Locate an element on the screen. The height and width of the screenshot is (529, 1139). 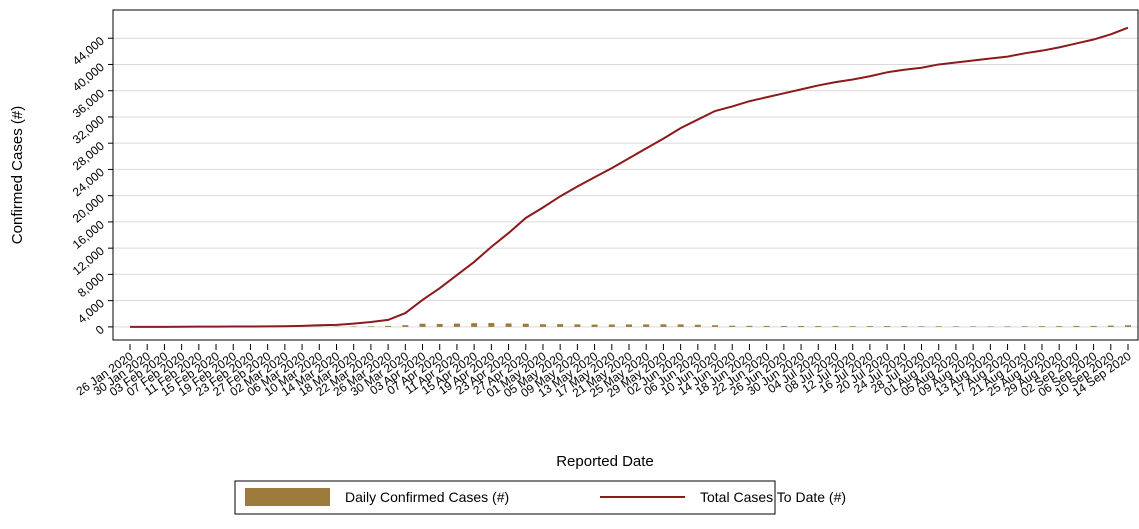
y-tick-label: 44,000 is located at coordinates (88, 51).